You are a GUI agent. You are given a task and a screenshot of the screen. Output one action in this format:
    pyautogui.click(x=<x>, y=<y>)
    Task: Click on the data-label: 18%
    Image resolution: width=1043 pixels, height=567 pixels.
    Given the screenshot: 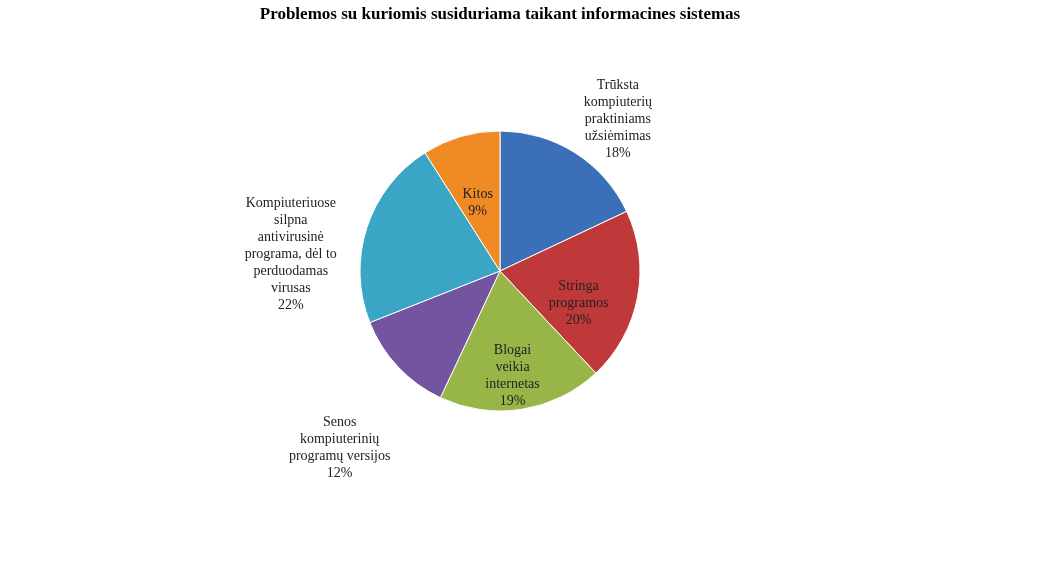 What is the action you would take?
    pyautogui.click(x=618, y=153)
    